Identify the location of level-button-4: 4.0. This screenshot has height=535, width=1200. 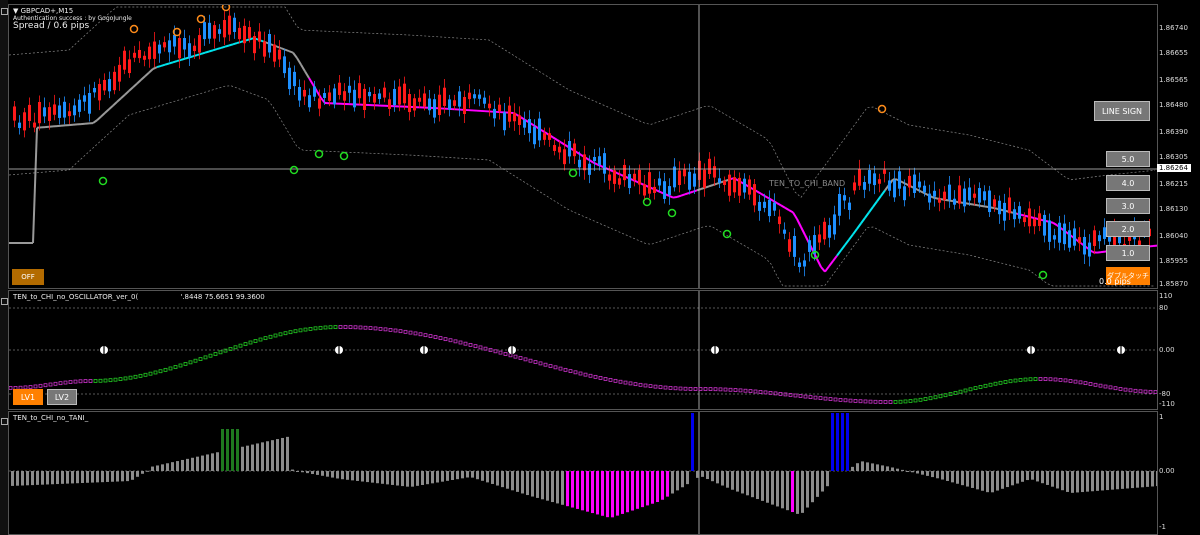
(1128, 183).